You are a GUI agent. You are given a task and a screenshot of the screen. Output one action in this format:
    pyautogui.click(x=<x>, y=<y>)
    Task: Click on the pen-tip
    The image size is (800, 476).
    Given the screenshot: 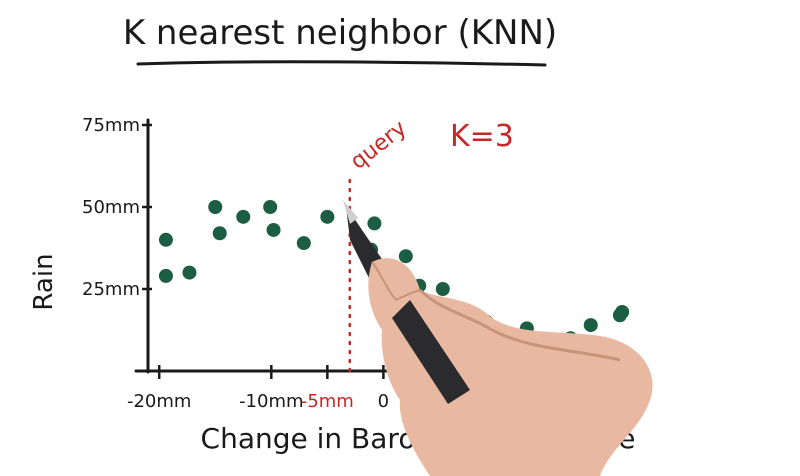 What is the action you would take?
    pyautogui.click(x=350, y=212)
    